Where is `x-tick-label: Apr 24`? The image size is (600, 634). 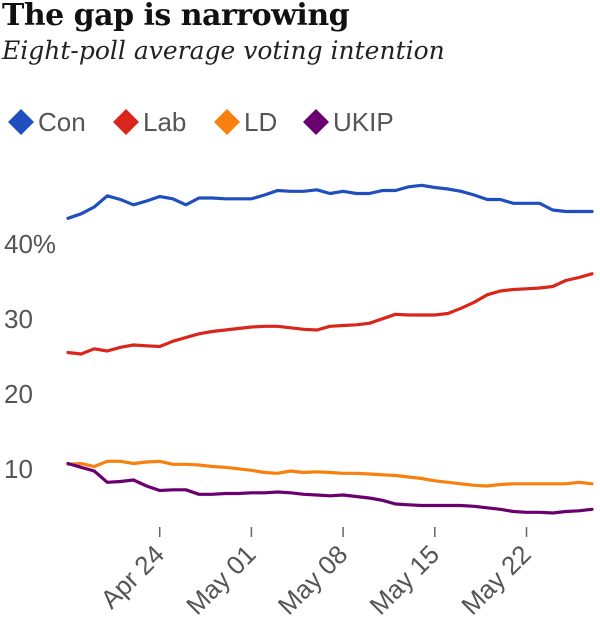 x-tick-label: Apr 24 is located at coordinates (132, 576).